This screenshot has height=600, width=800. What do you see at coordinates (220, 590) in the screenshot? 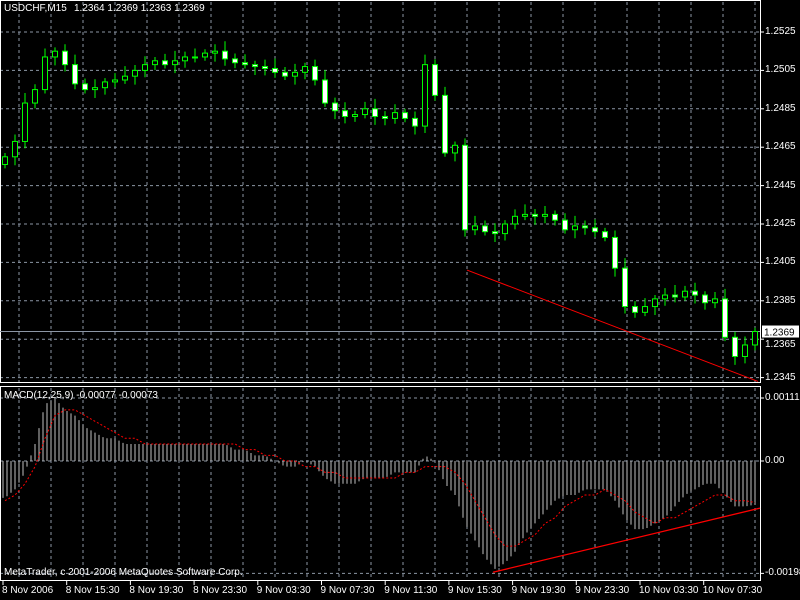
I see `time-tick-label: 8 Nov 23:30` at bounding box center [220, 590].